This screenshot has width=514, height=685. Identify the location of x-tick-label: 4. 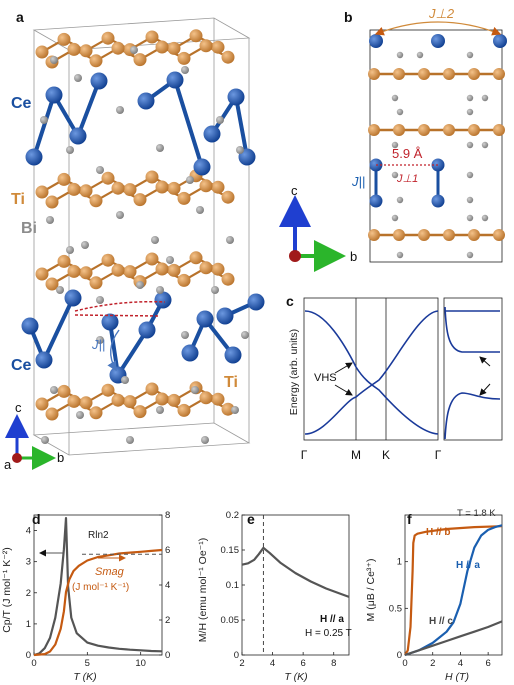
(272, 663).